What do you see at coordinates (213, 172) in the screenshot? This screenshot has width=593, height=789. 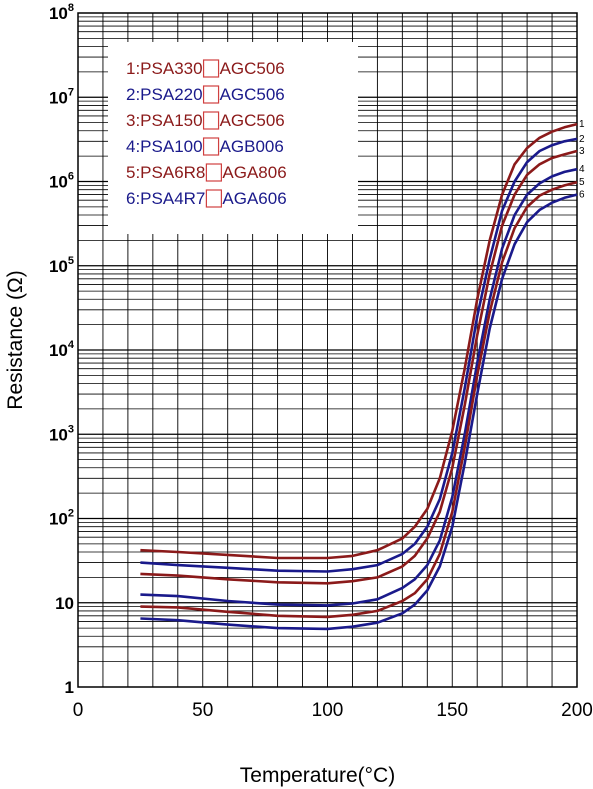 I see `legend-entry-5-placeholder-box` at bounding box center [213, 172].